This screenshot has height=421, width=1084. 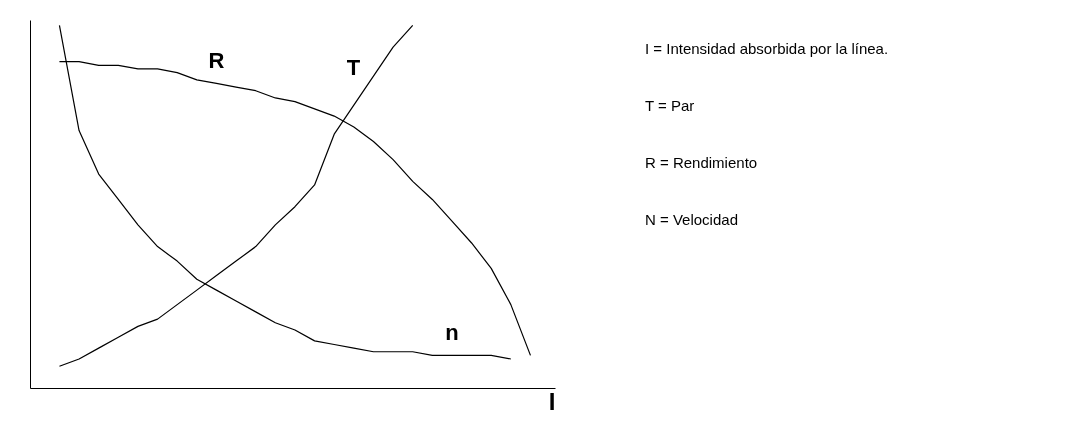 I want to click on series-label: R, so click(x=216, y=61).